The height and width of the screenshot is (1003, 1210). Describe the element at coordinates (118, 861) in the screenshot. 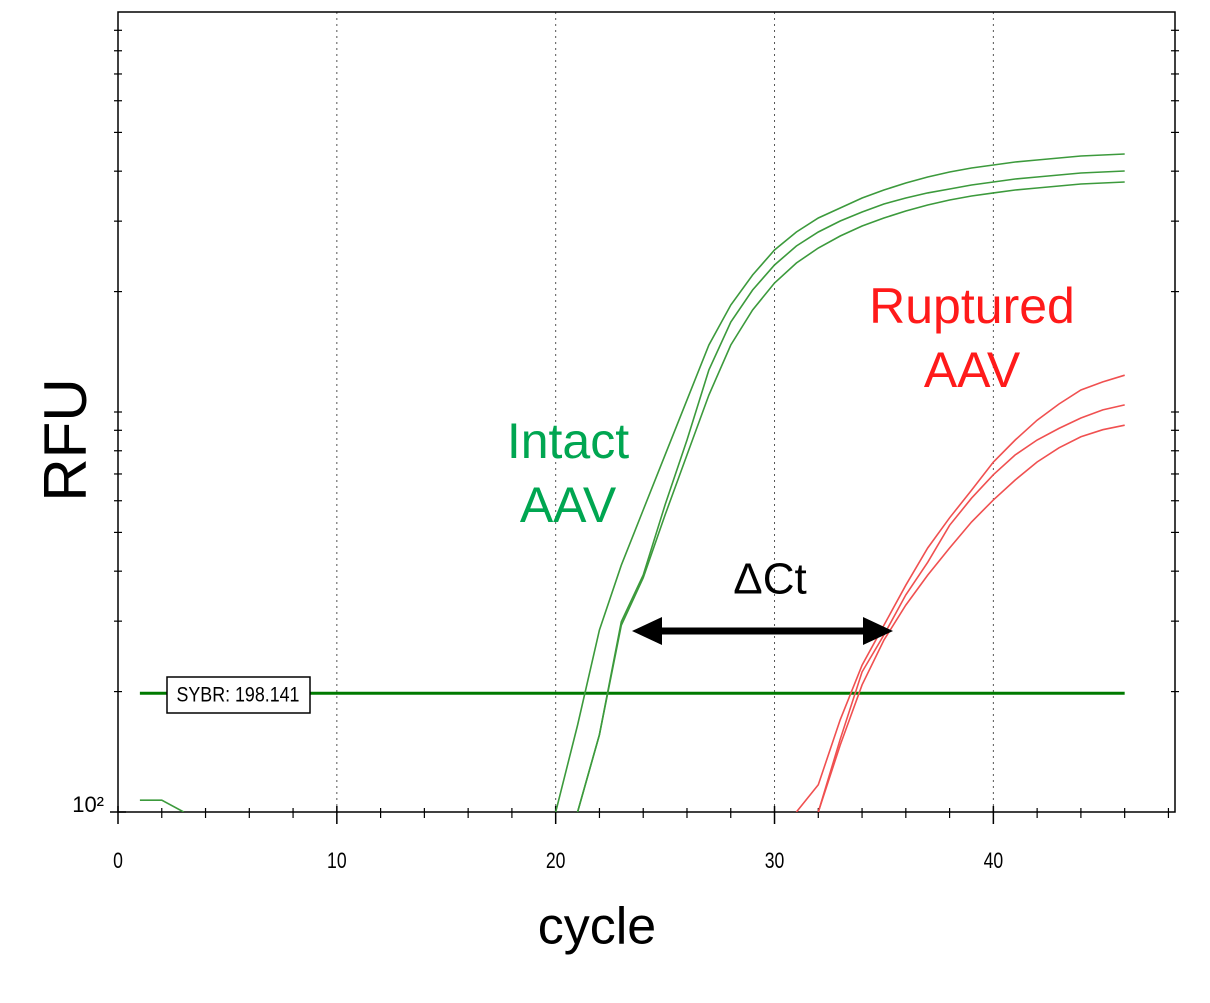

I see `x-tick-label: 0` at that location.